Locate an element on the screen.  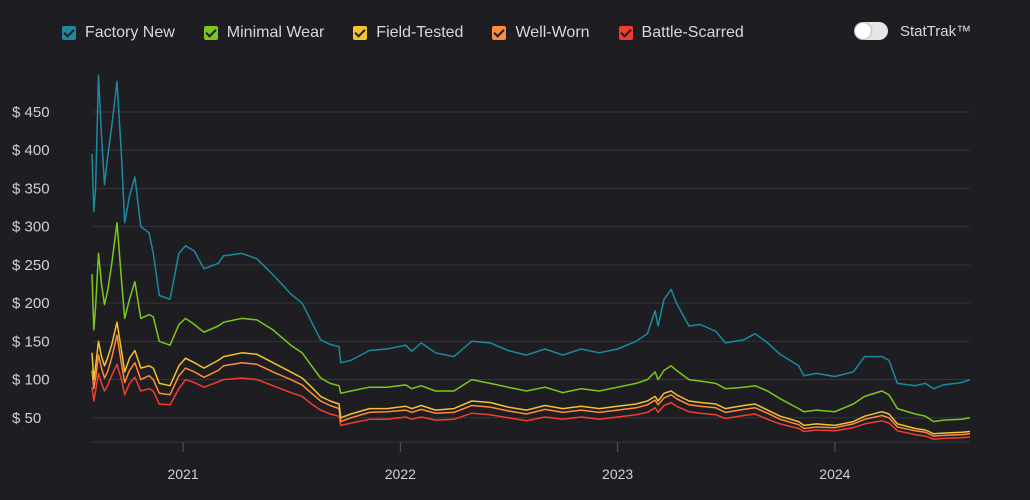
y-tick-label: $ 400 is located at coordinates (31, 150).